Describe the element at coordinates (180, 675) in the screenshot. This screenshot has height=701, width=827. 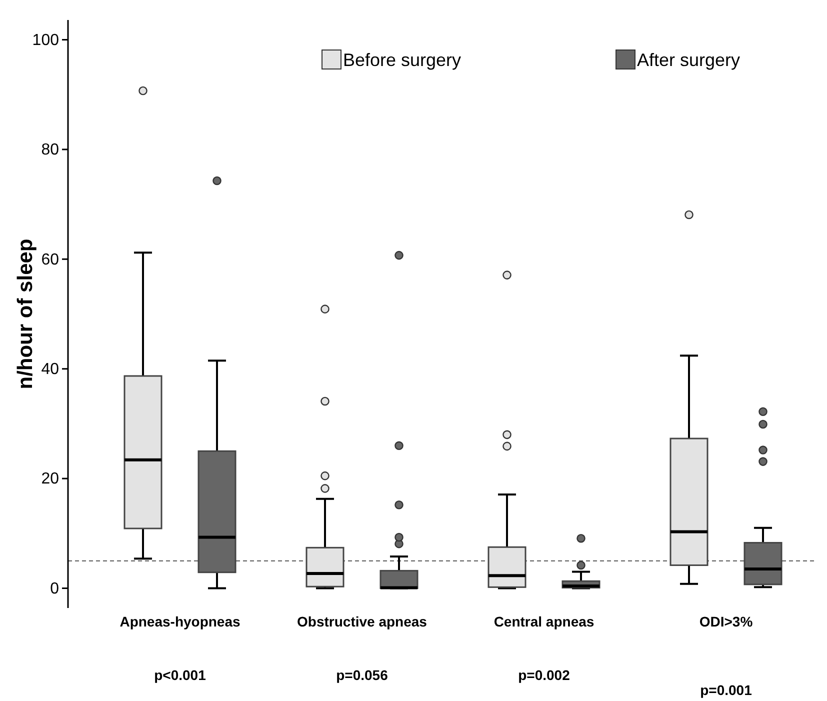
I see `text: p<0.001` at that location.